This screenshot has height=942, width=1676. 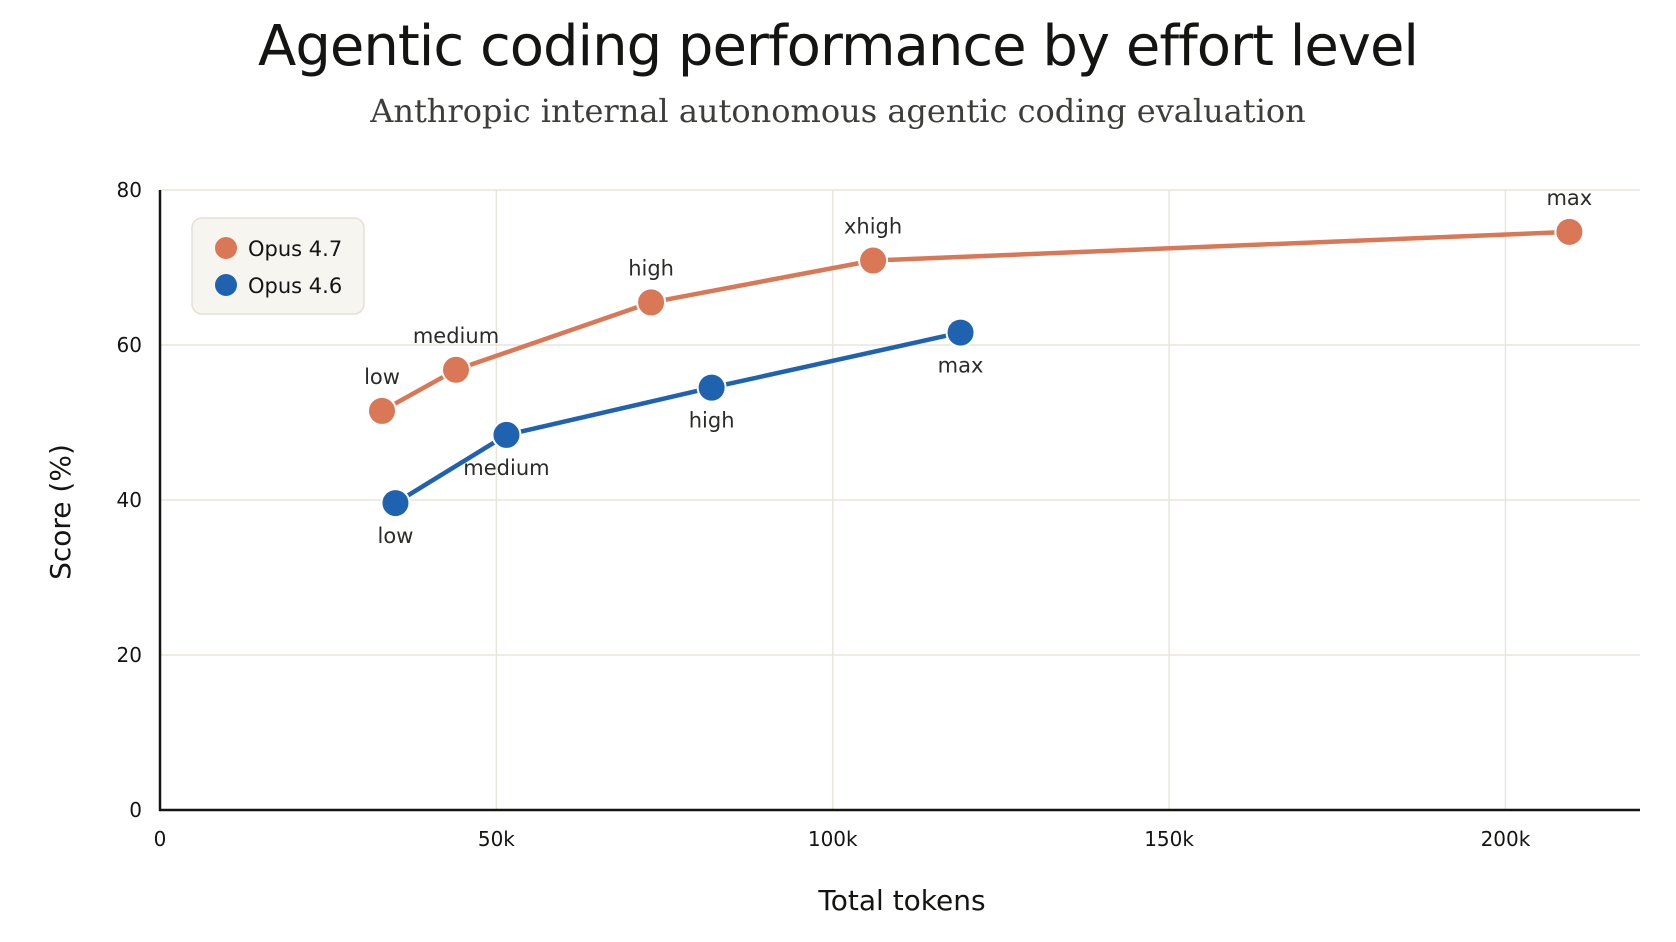 What do you see at coordinates (1169, 839) in the screenshot?
I see `x-tick-label: 150k` at bounding box center [1169, 839].